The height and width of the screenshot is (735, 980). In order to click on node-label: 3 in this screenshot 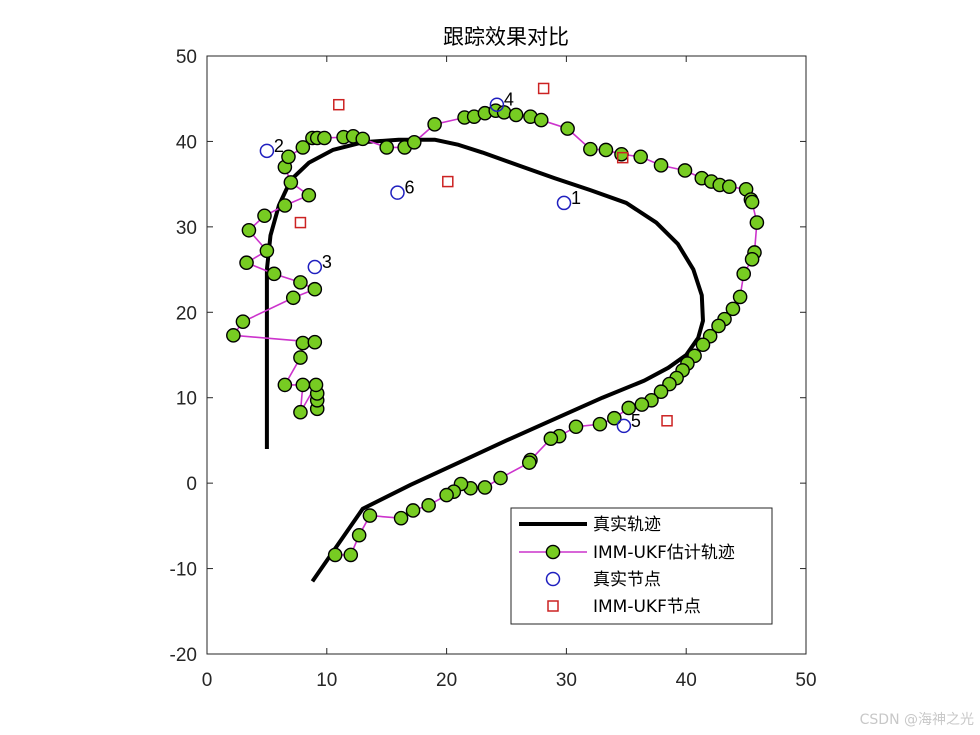, I will do `click(327, 262)`.